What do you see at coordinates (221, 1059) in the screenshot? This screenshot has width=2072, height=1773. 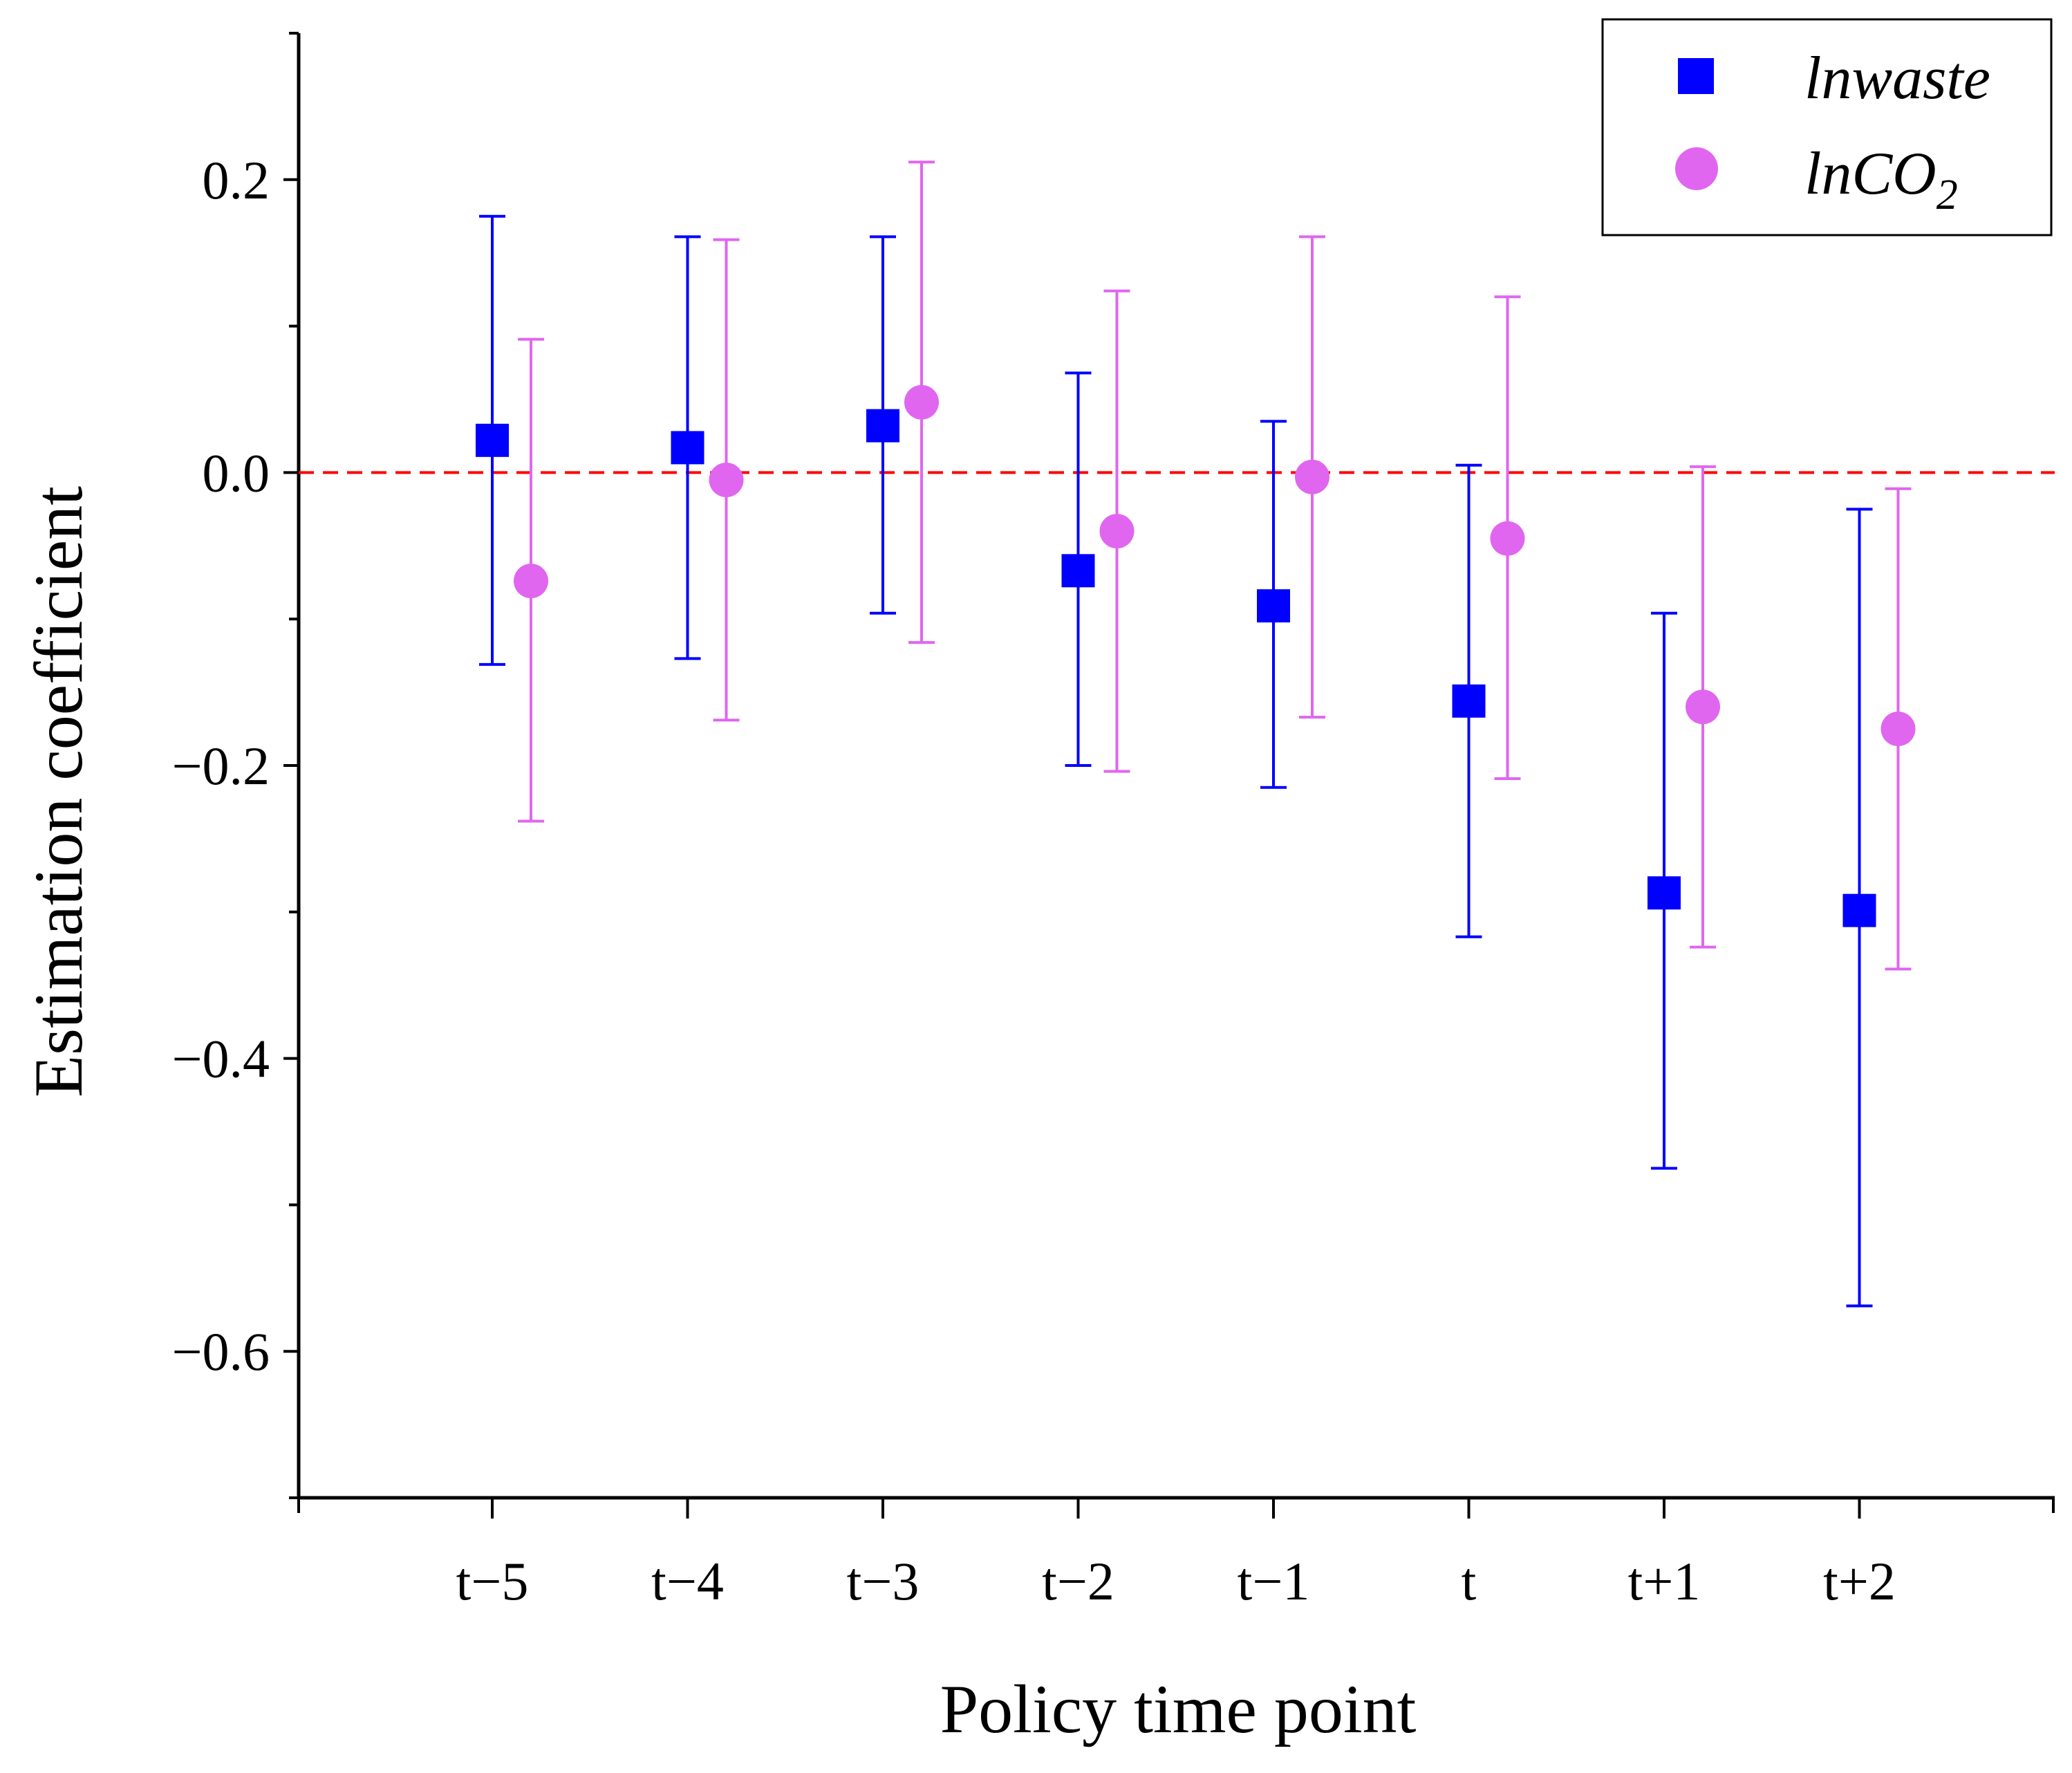 I see `y-tick-label: −0.4` at bounding box center [221, 1059].